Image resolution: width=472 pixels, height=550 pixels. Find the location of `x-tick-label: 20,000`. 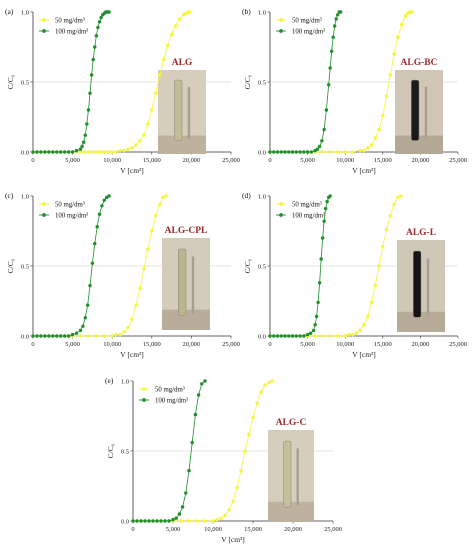

x-tick-label: 20,000 is located at coordinates (191, 344).